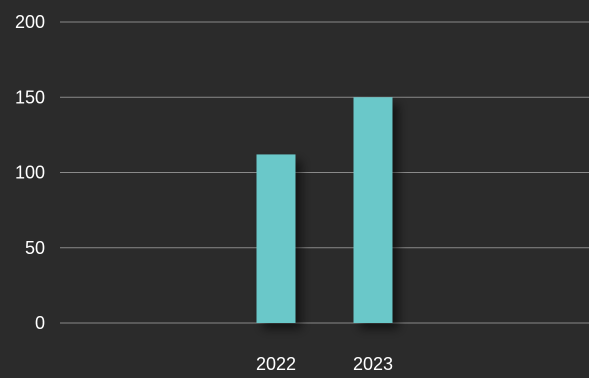 The width and height of the screenshot is (589, 378). I want to click on x-axis-tick-labels: 2022 2023, so click(324, 364).